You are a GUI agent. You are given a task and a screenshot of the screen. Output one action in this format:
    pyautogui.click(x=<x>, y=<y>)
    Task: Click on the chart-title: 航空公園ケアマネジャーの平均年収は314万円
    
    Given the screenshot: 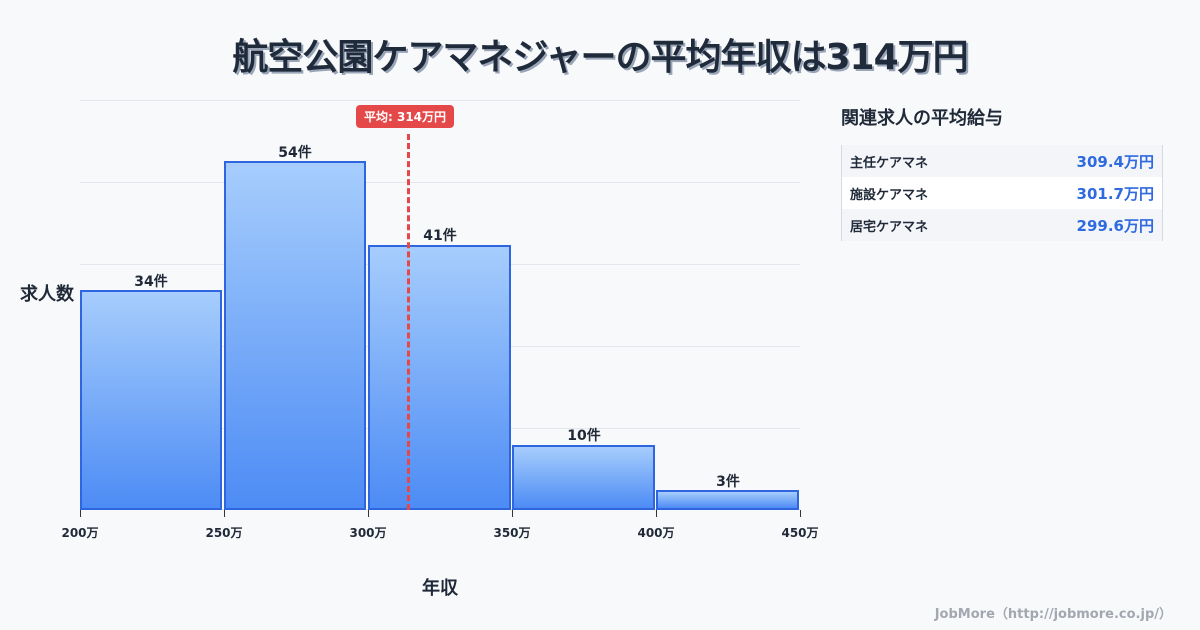 What is the action you would take?
    pyautogui.click(x=600, y=57)
    